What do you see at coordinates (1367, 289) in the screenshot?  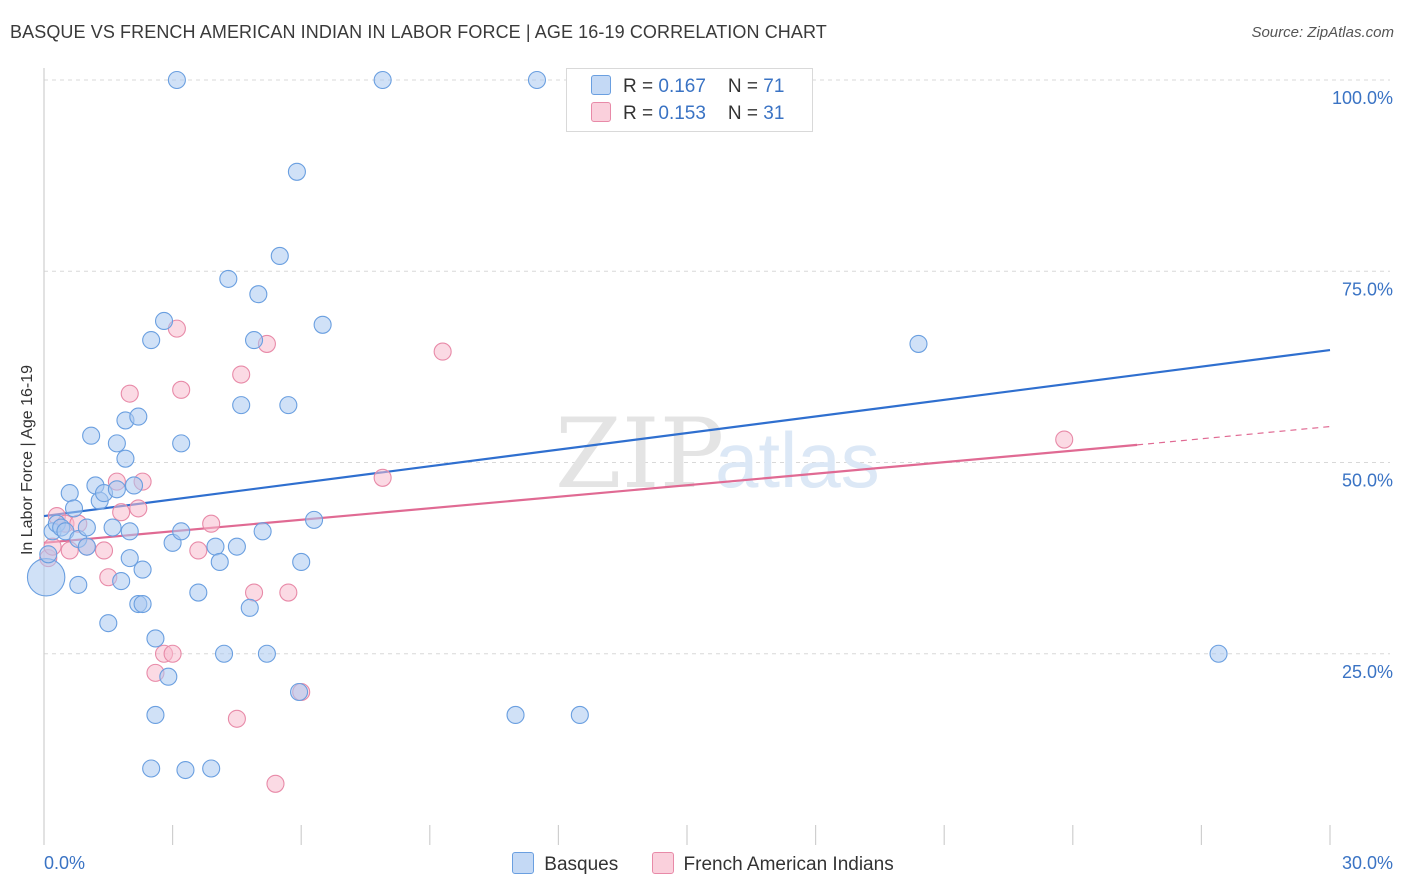 I see `y-tick-label: 75.0%` at bounding box center [1367, 289].